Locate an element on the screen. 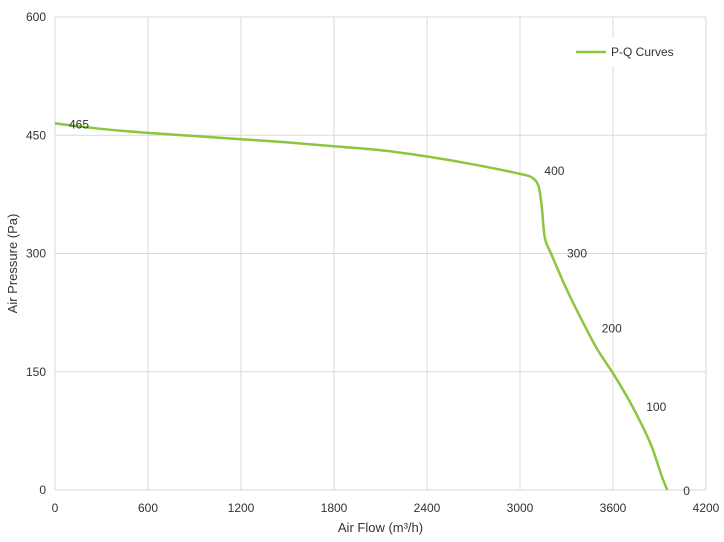  x-axis-ticks: 0 600 1200 1800 2400 3000 3600 4200 is located at coordinates (386, 508).